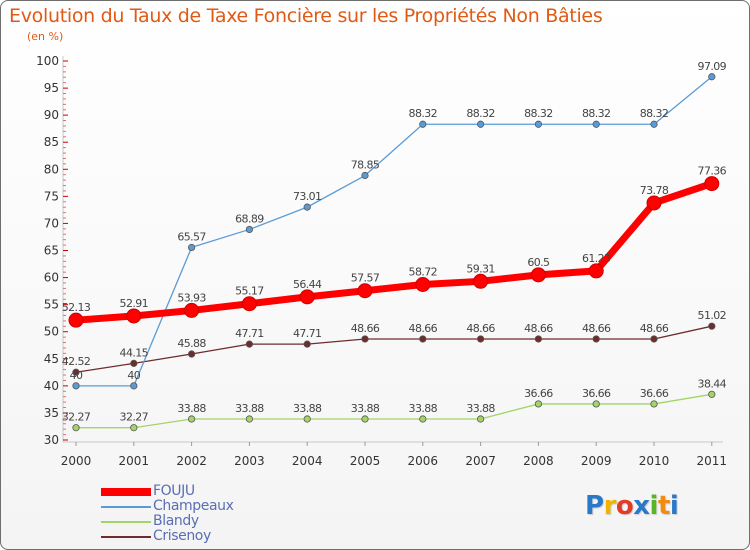 The width and height of the screenshot is (750, 550). Describe the element at coordinates (712, 383) in the screenshot. I see `data-label-blandy: 38.44` at that location.